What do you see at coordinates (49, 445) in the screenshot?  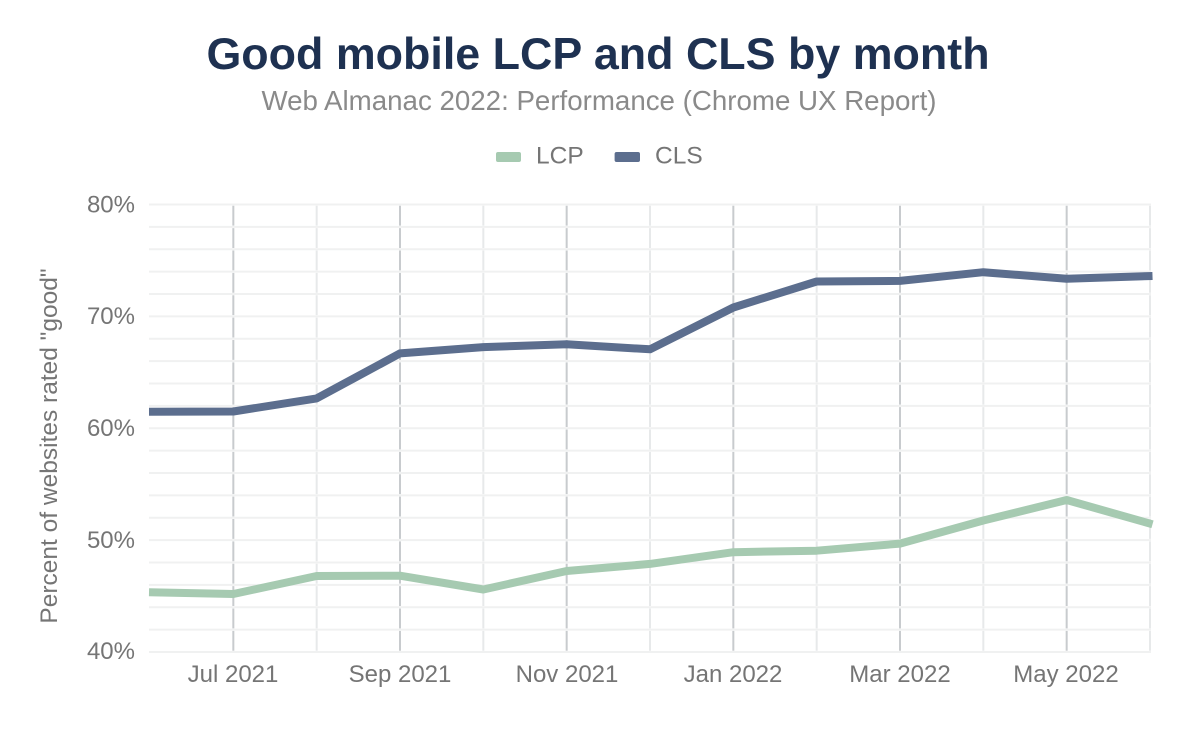 I see `svg-text:Percent of websites rated "goo: Percent of websites rated "good"` at bounding box center [49, 445].